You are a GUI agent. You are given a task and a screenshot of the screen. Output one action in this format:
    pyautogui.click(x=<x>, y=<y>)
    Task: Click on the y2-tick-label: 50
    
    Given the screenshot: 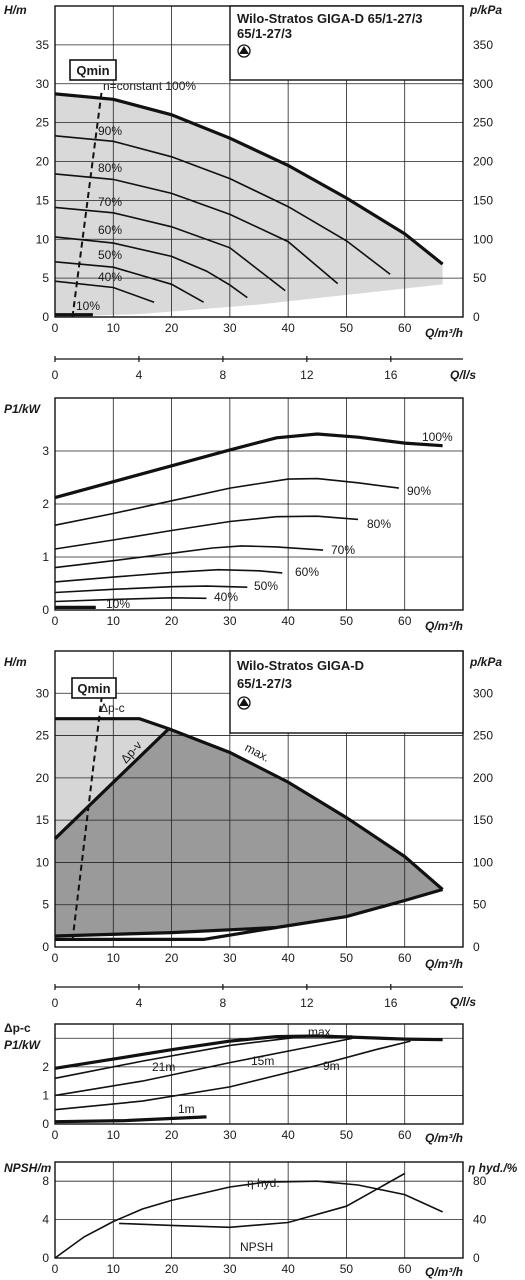 What is the action you would take?
    pyautogui.click(x=480, y=278)
    